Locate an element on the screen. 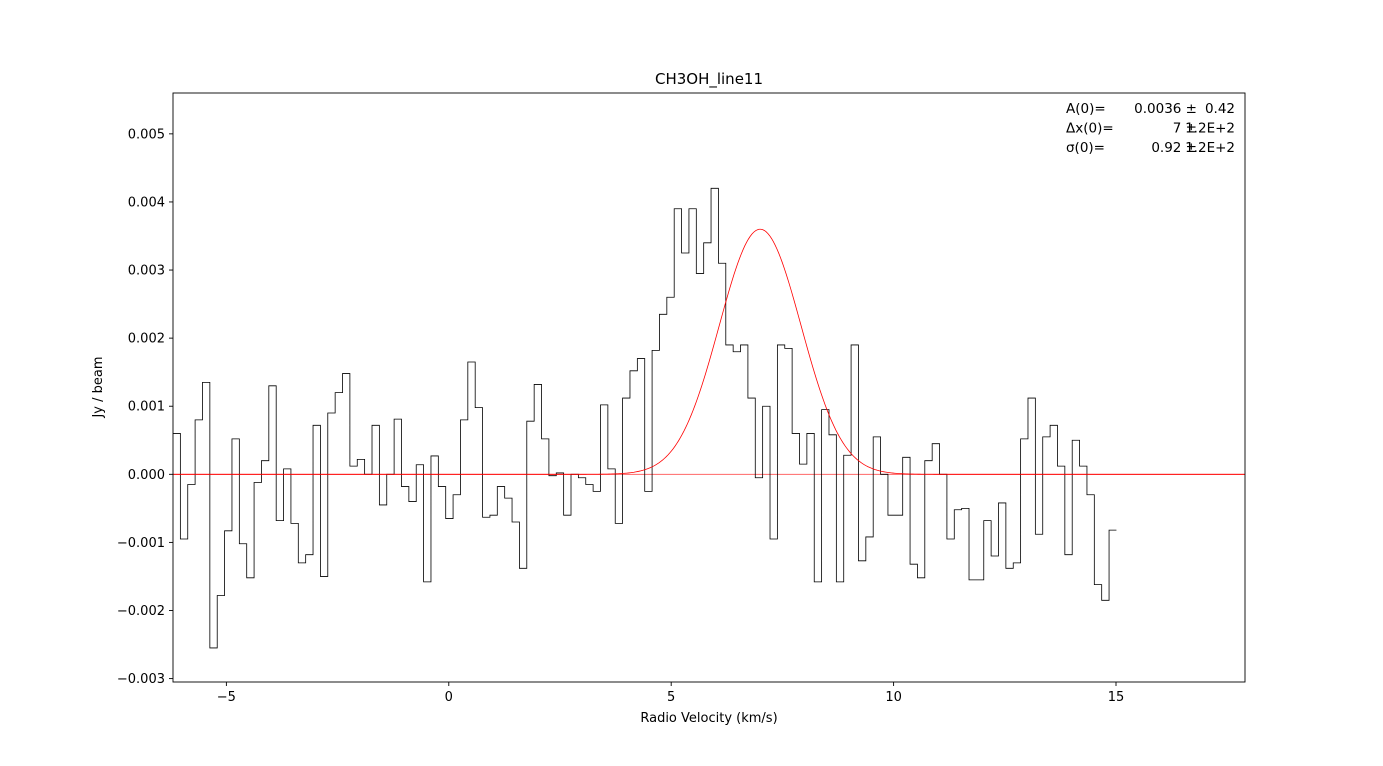 The height and width of the screenshot is (766, 1383). chart-title: CH3OH_line11 is located at coordinates (709, 79).